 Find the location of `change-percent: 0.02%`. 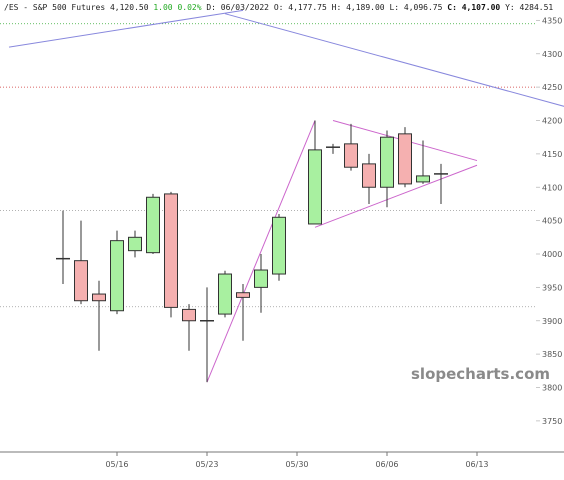

change-percent: 0.02% is located at coordinates (189, 7).